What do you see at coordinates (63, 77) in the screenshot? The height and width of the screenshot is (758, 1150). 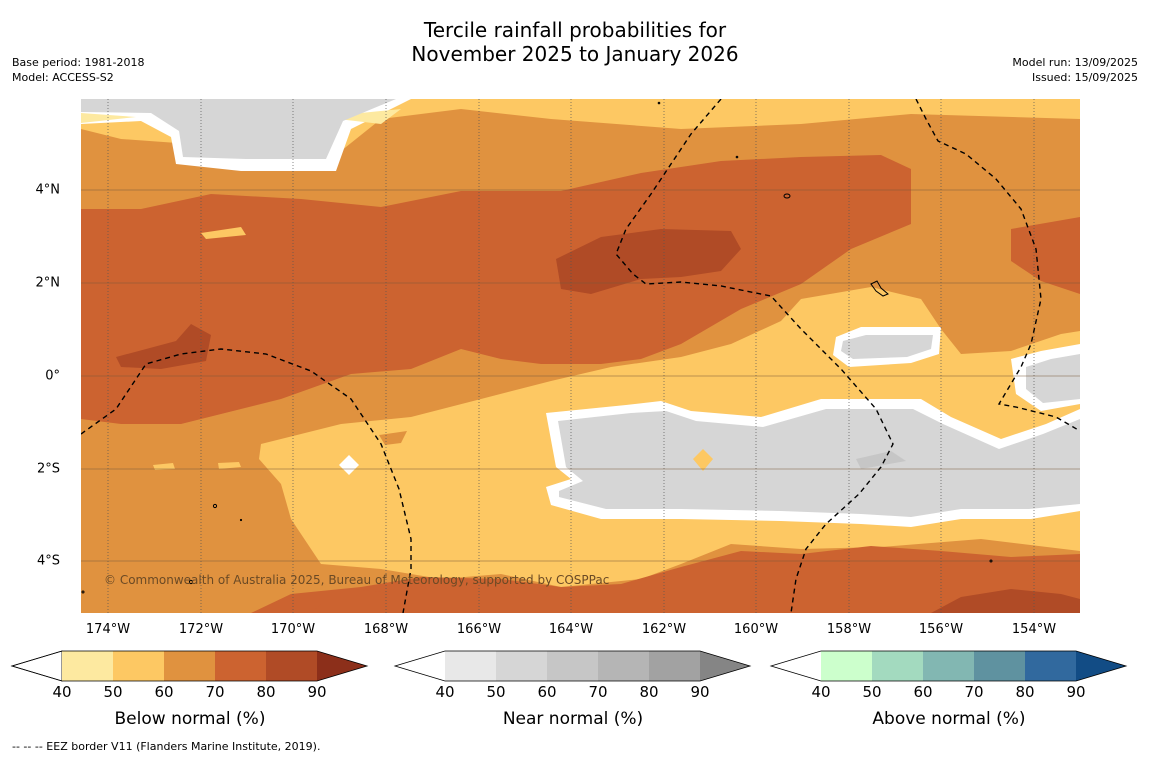 I see `model-label: Model: ACCESS-S2` at bounding box center [63, 77].